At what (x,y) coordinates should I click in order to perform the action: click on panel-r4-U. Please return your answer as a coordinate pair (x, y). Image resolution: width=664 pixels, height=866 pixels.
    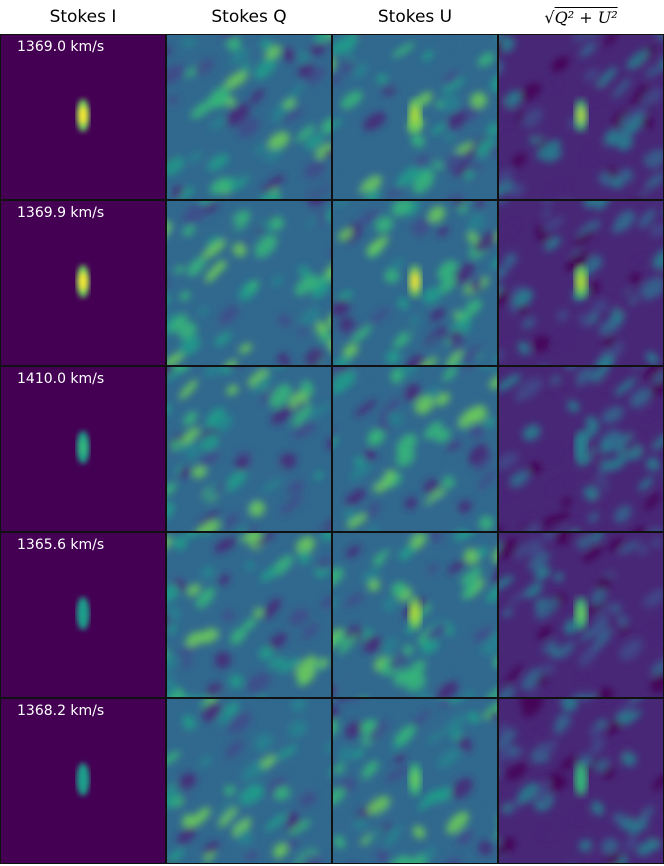
    Looking at the image, I should click on (415, 781).